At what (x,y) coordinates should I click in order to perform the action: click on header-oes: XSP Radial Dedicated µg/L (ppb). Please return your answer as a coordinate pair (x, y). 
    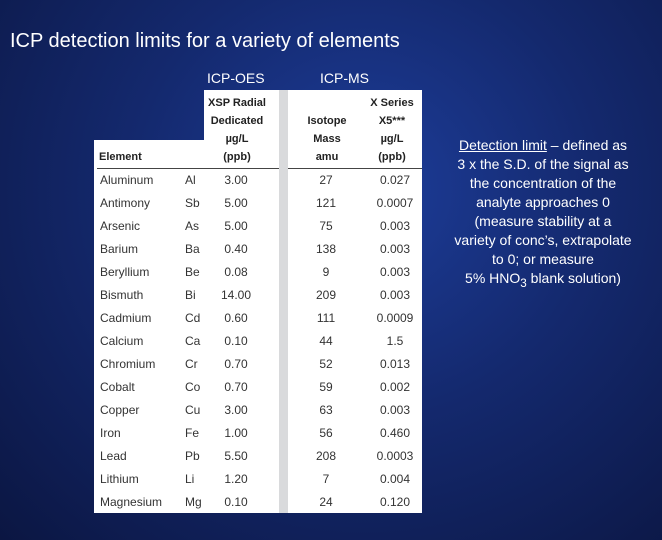
    Looking at the image, I should click on (237, 130).